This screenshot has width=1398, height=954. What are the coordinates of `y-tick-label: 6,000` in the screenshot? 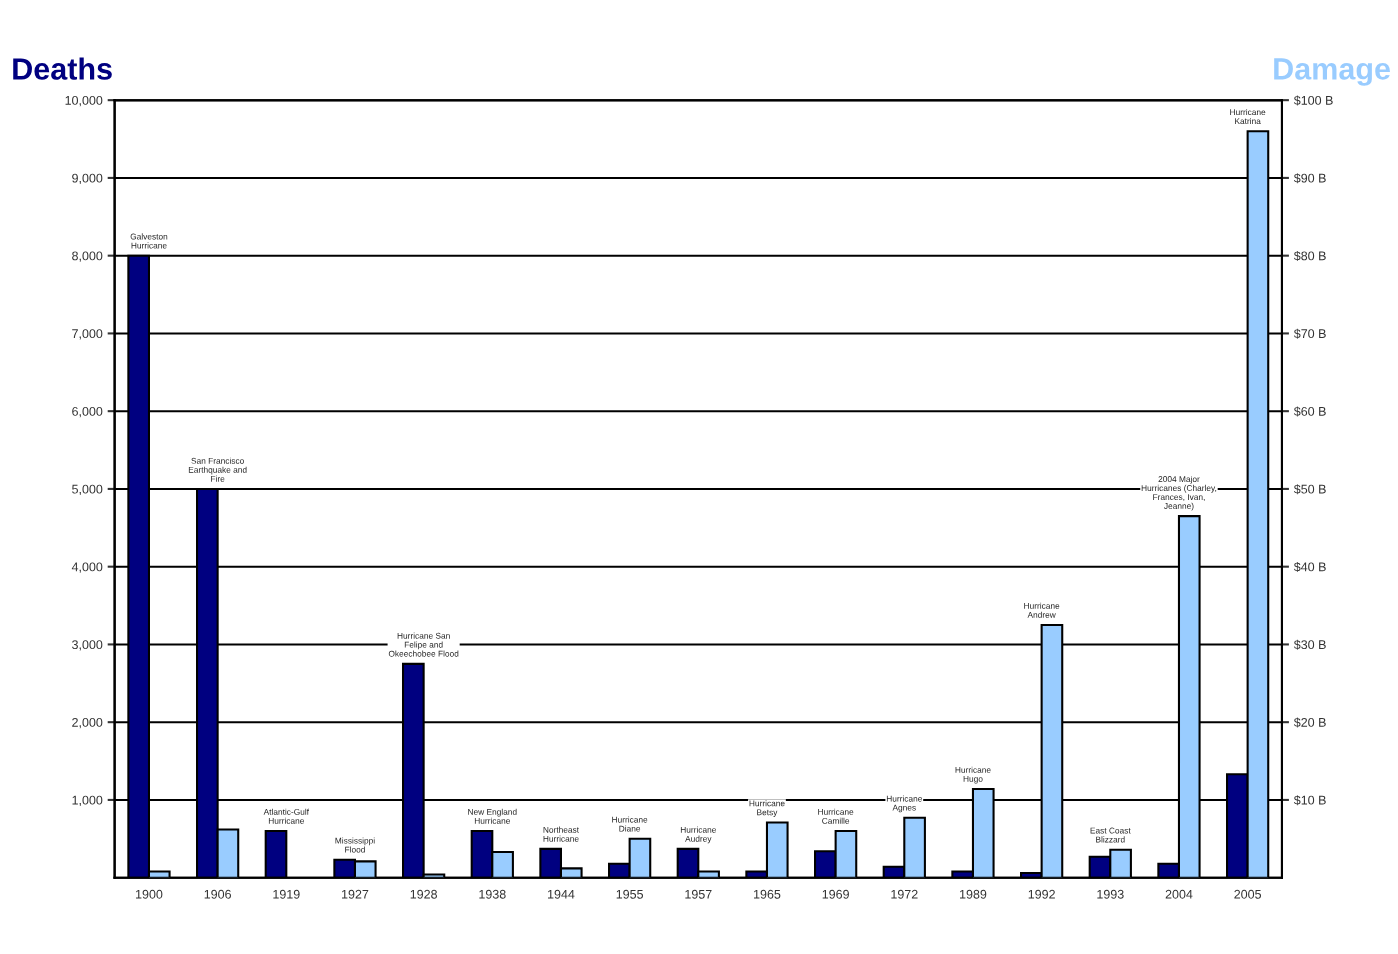 It's located at (87, 412).